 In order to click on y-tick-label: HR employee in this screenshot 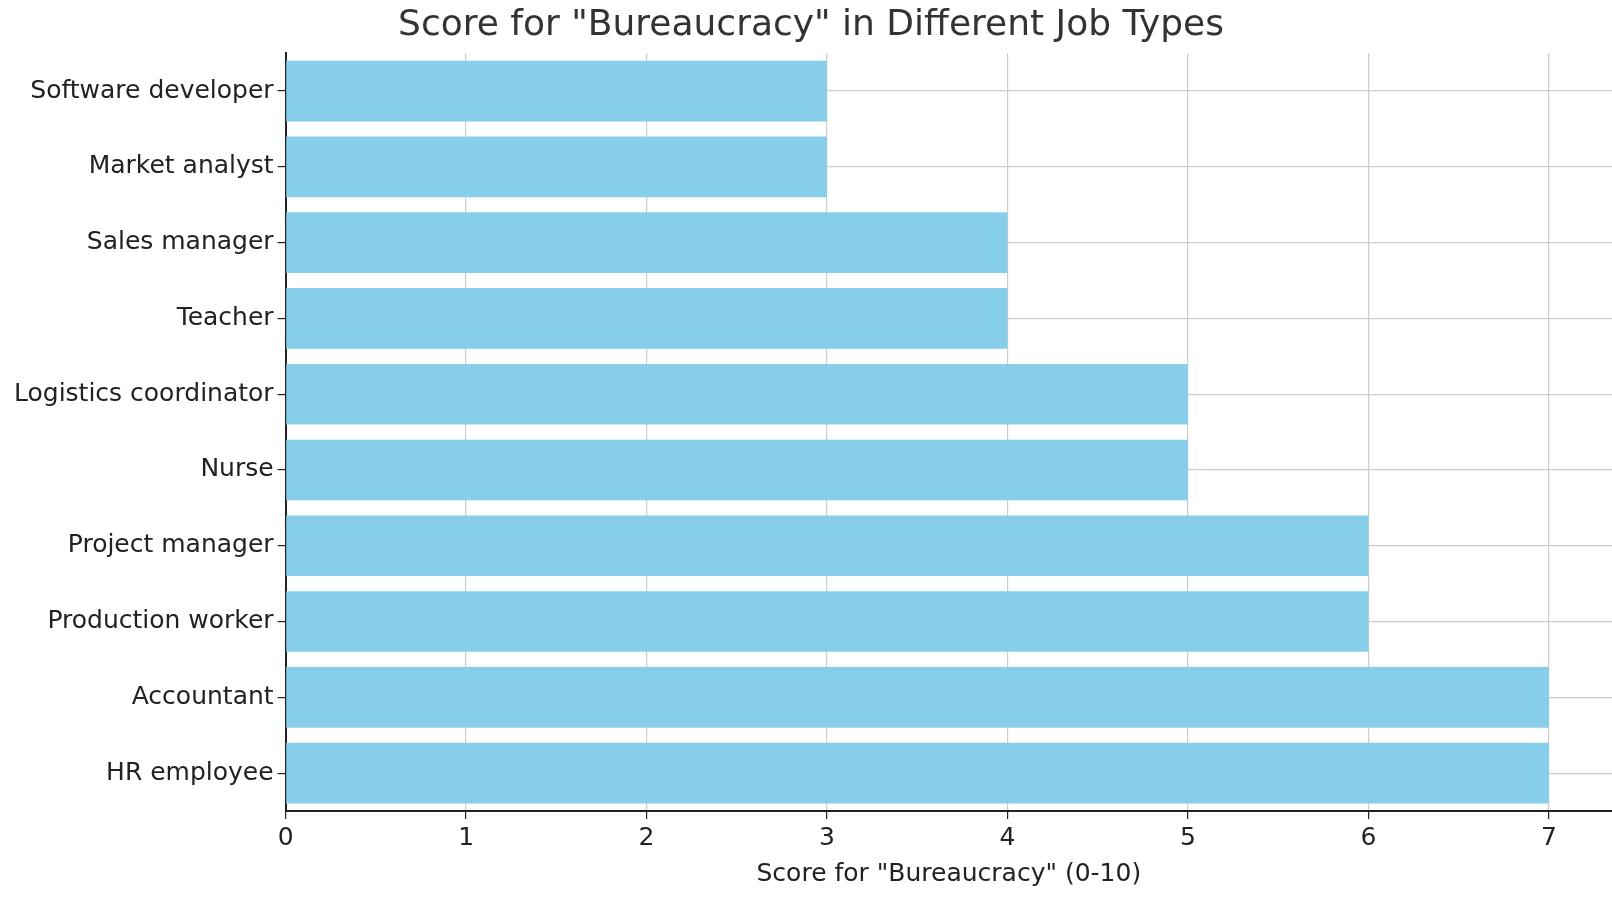, I will do `click(190, 771)`.